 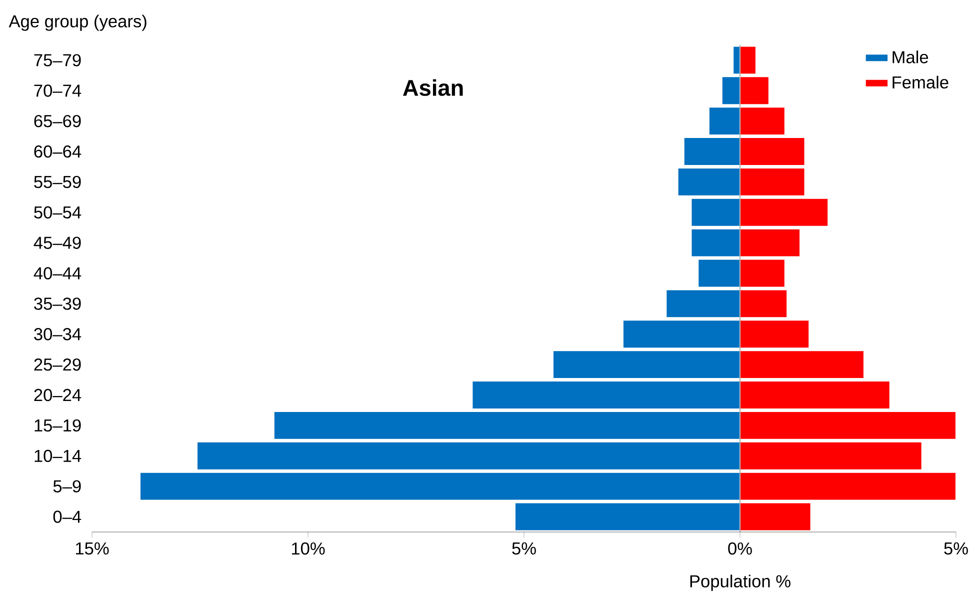 What do you see at coordinates (58, 273) in the screenshot?
I see `y-tick-label: 40–44` at bounding box center [58, 273].